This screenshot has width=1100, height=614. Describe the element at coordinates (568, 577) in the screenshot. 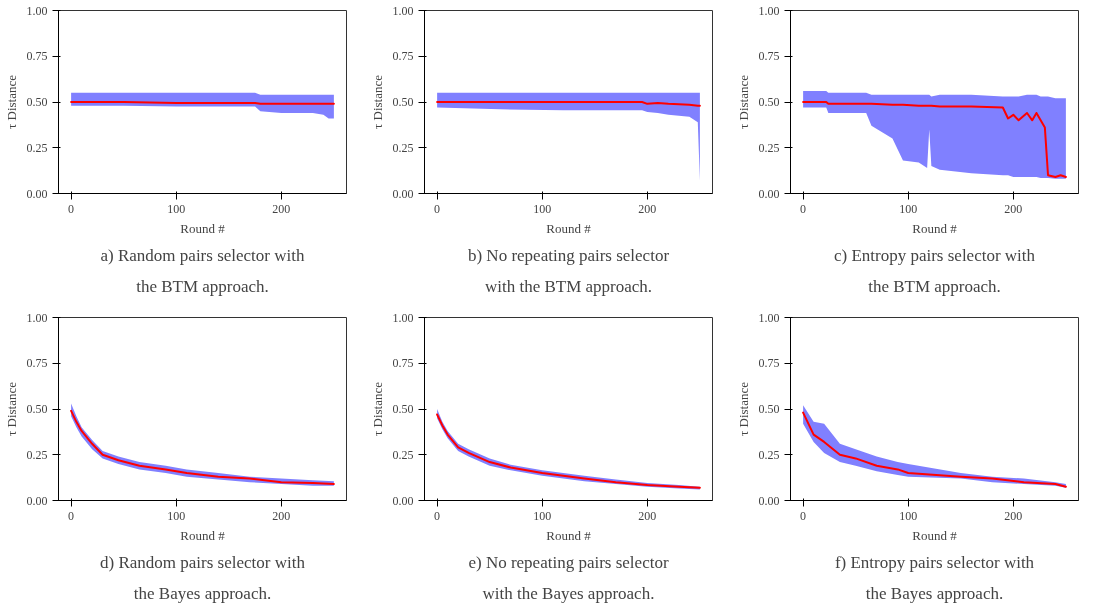

I see `text: e) No repeating pairs selector with the Bayes approach.` at that location.